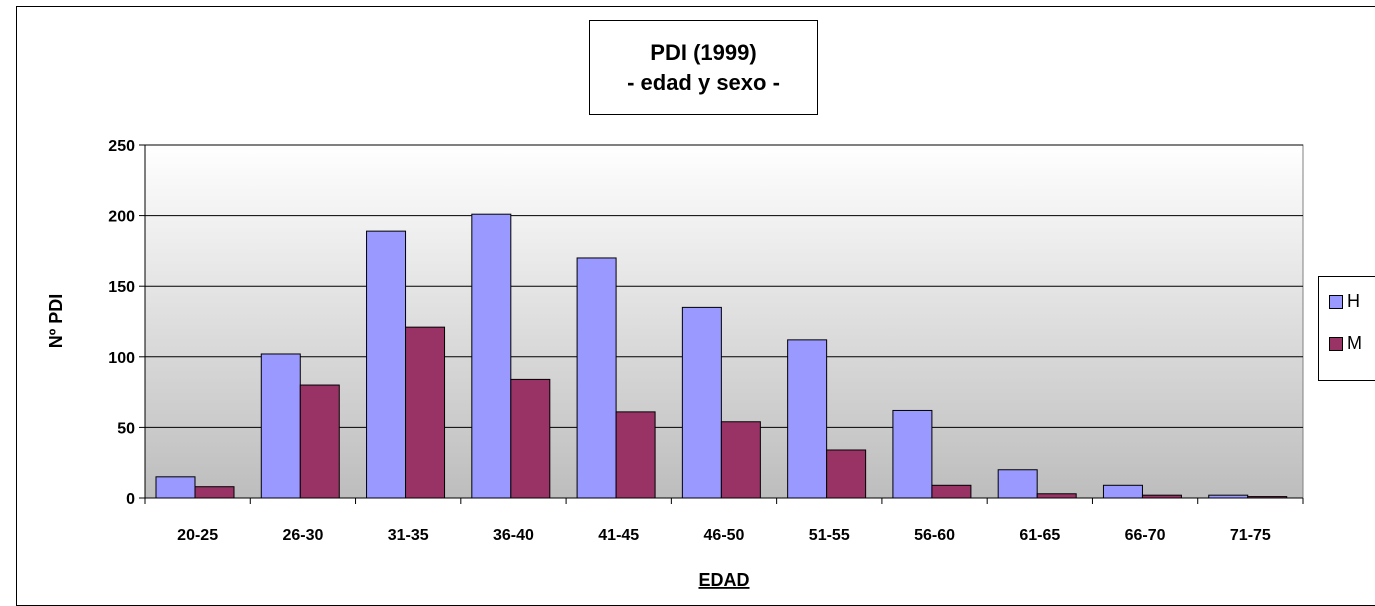 This screenshot has height=606, width=1375. What do you see at coordinates (56, 321) in the screenshot?
I see `y-axis-title: Nº PDI` at bounding box center [56, 321].